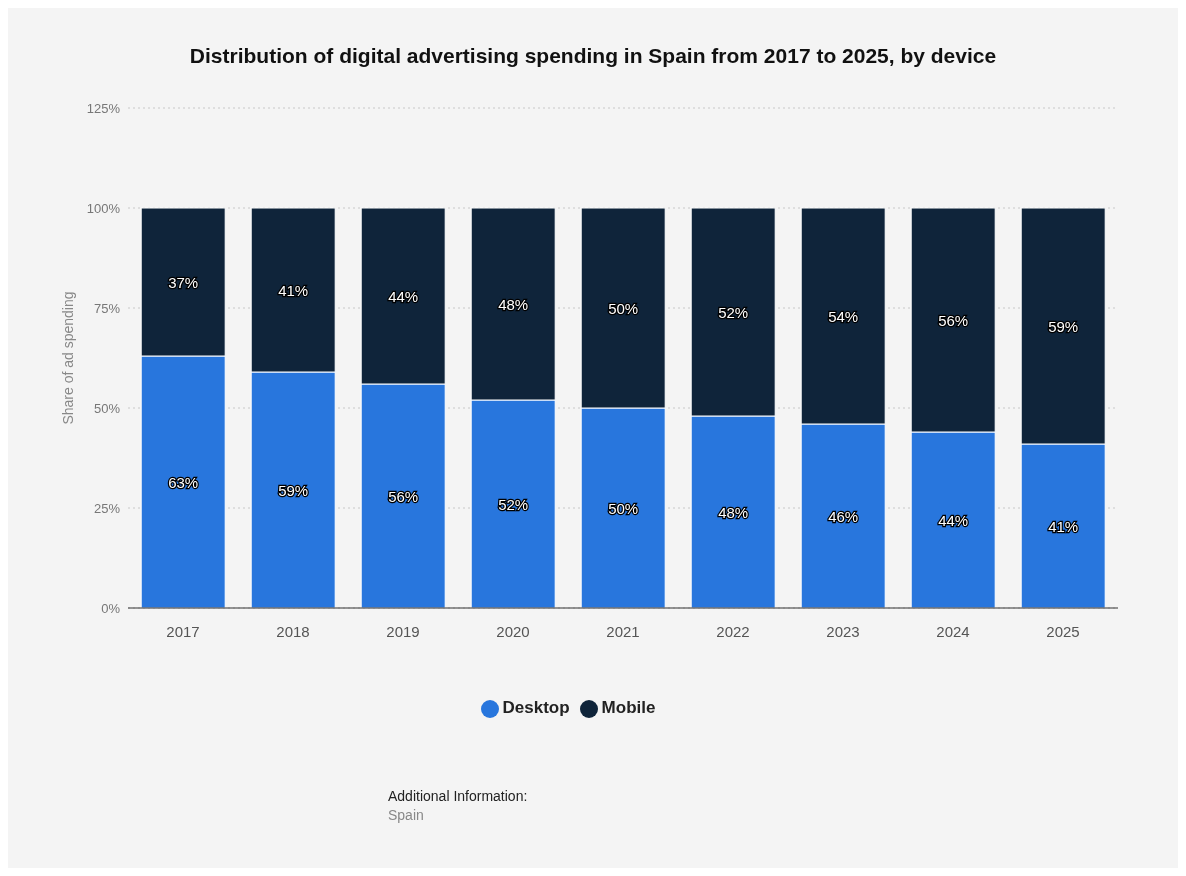 The width and height of the screenshot is (1186, 876). I want to click on text: Additional Information:, so click(458, 796).